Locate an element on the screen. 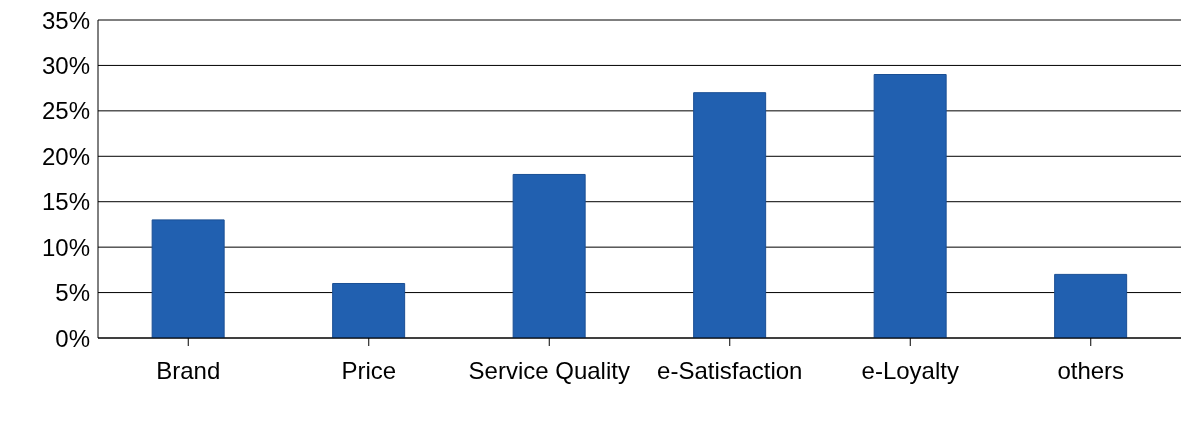 The width and height of the screenshot is (1195, 441). y-tick-label: 20% is located at coordinates (65, 156).